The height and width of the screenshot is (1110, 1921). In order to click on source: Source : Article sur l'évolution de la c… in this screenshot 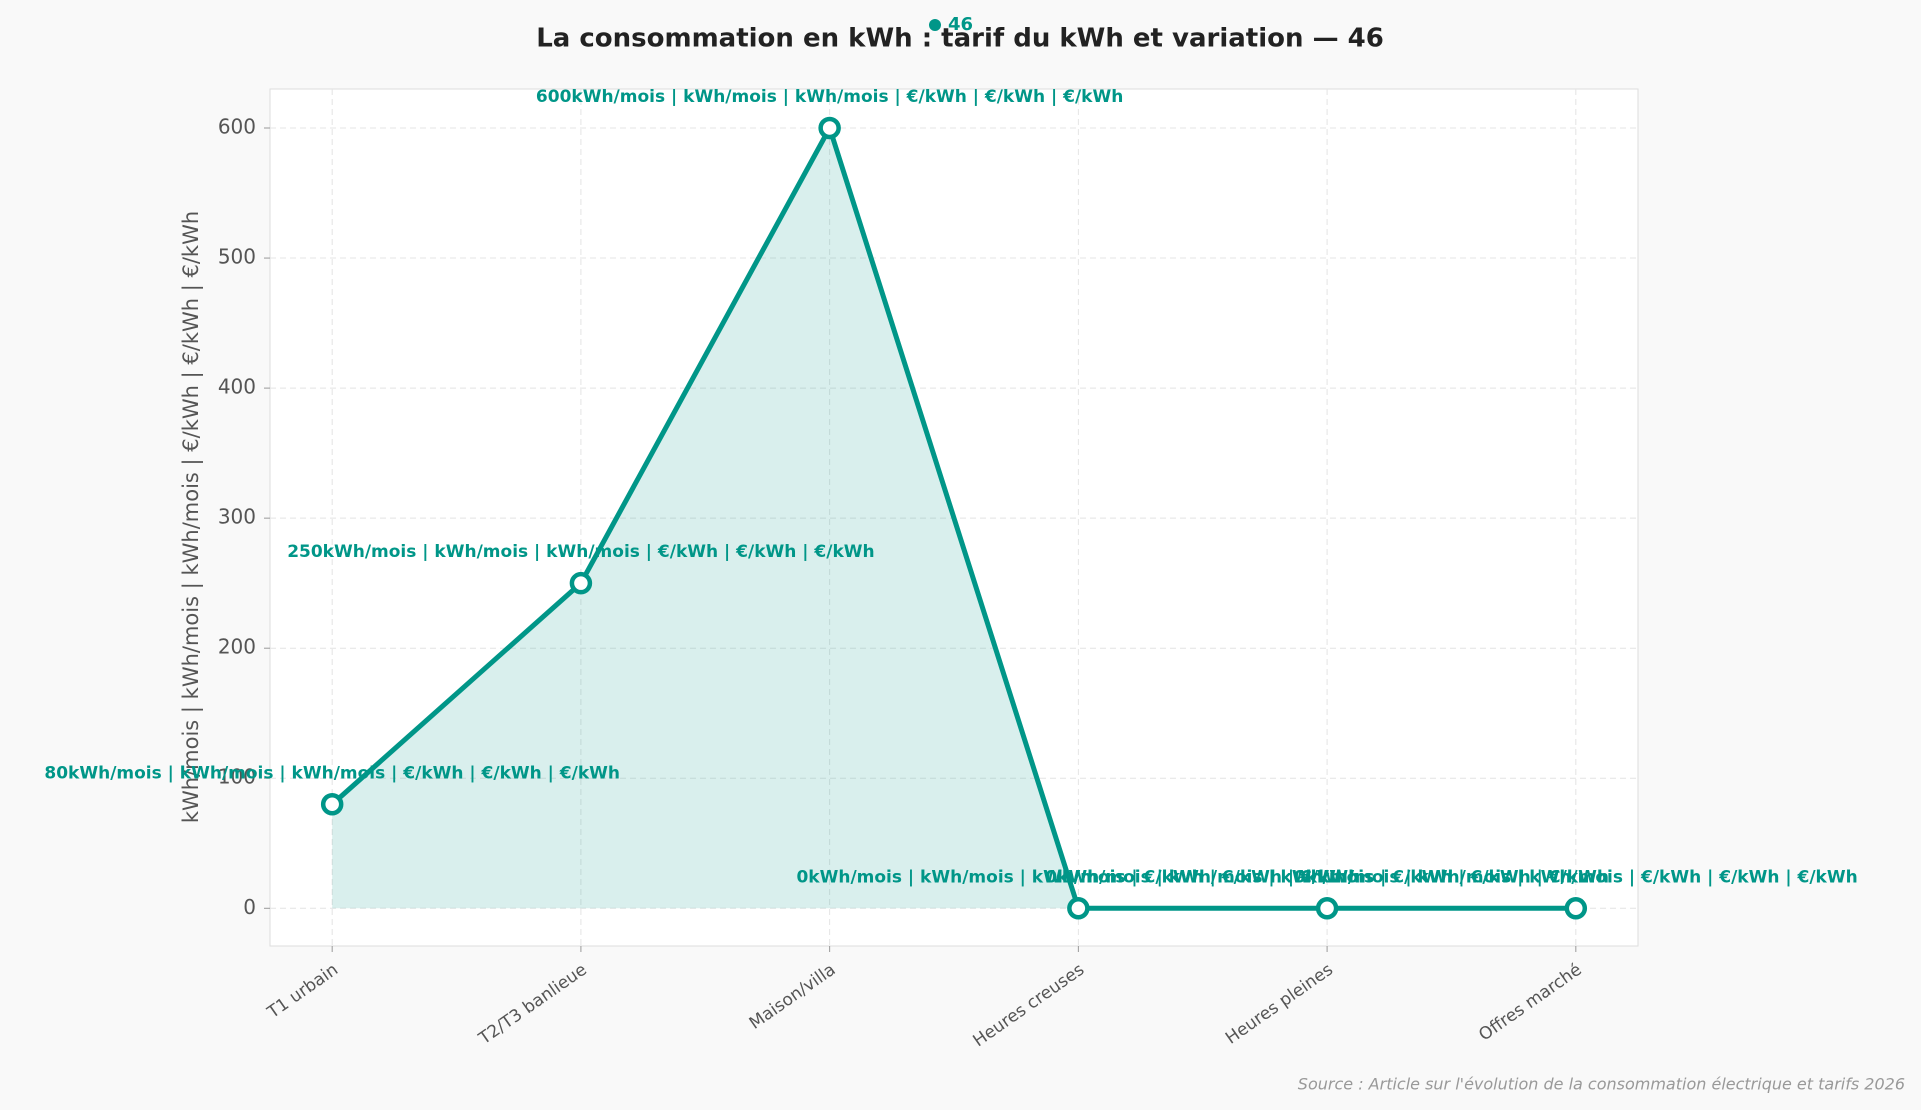, I will do `click(1601, 1084)`.